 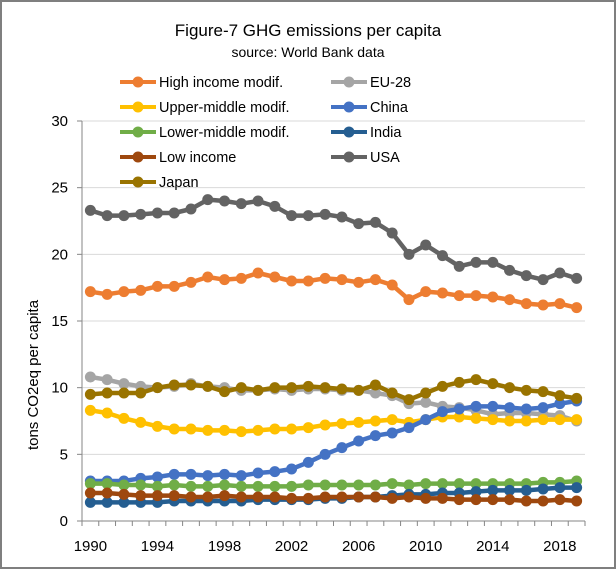 What do you see at coordinates (221, 83) in the screenshot?
I see `legend-label: High income modif.` at bounding box center [221, 83].